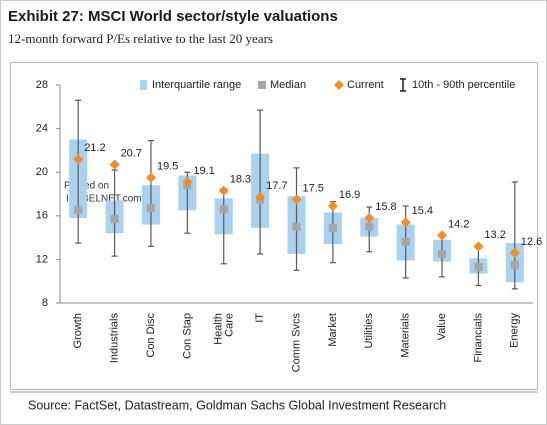 The width and height of the screenshot is (547, 425). I want to click on x-tick-label: Con Stap, so click(187, 336).